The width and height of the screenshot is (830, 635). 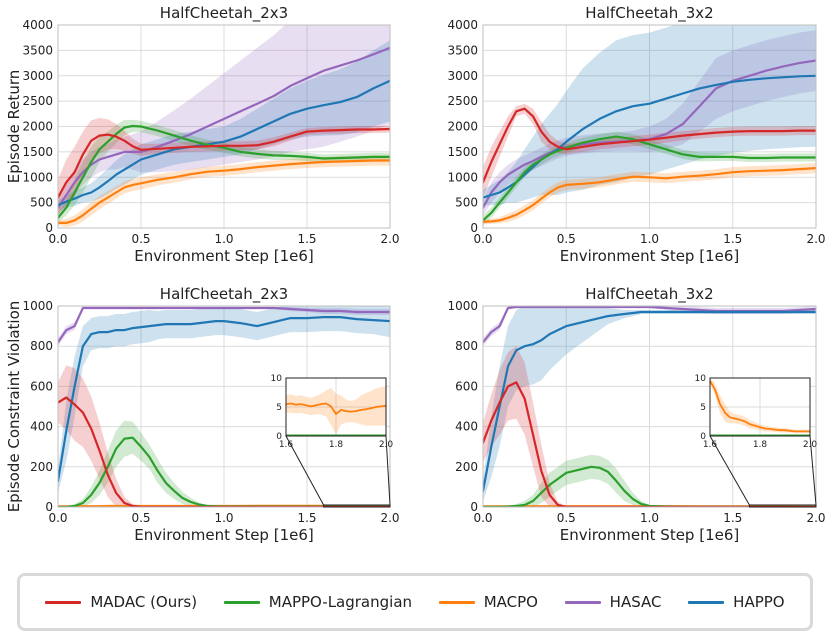 I want to click on legend-swatch-macpo, so click(x=456, y=602).